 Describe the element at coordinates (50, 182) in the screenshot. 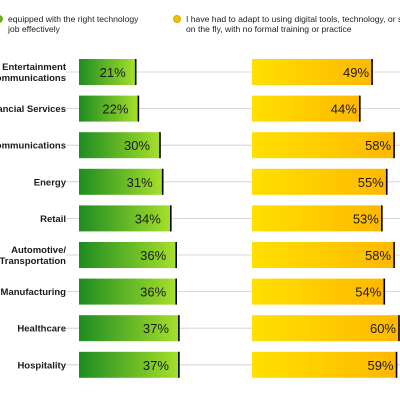

I see `category-label: Energy` at that location.